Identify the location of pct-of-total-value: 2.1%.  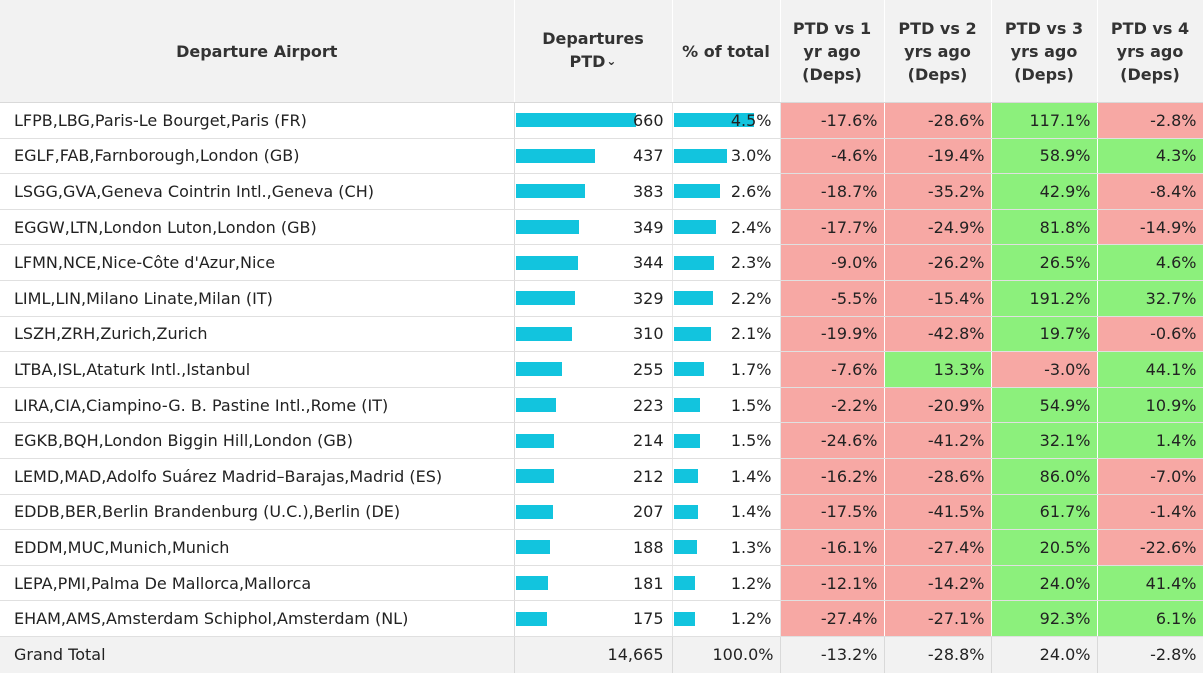
(751, 334).